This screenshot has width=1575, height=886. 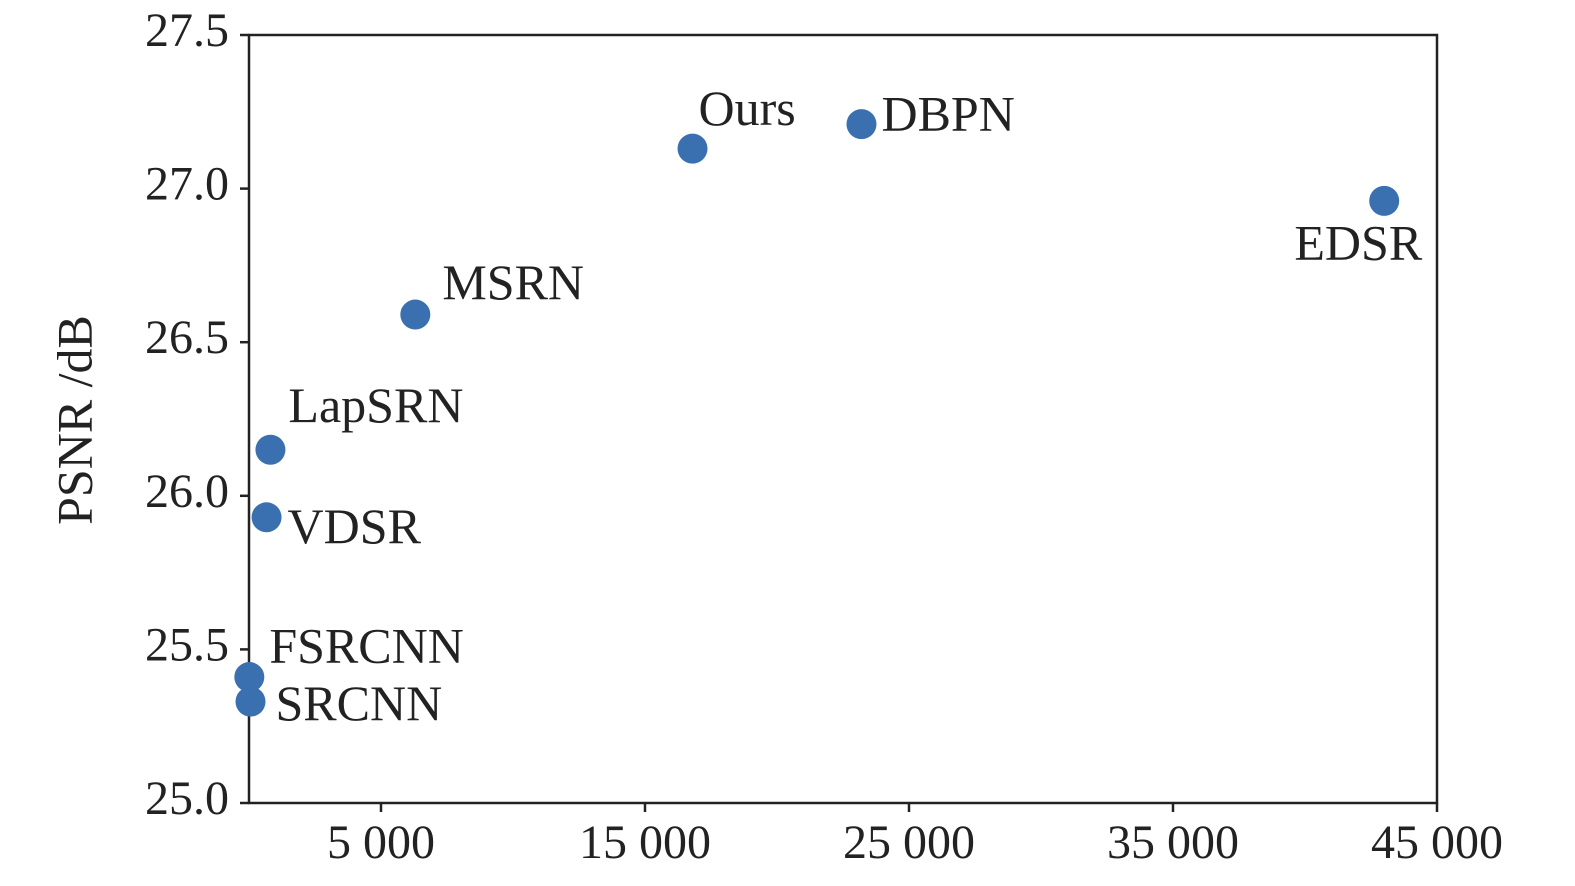 What do you see at coordinates (359, 703) in the screenshot?
I see `point-label: SRCNN` at bounding box center [359, 703].